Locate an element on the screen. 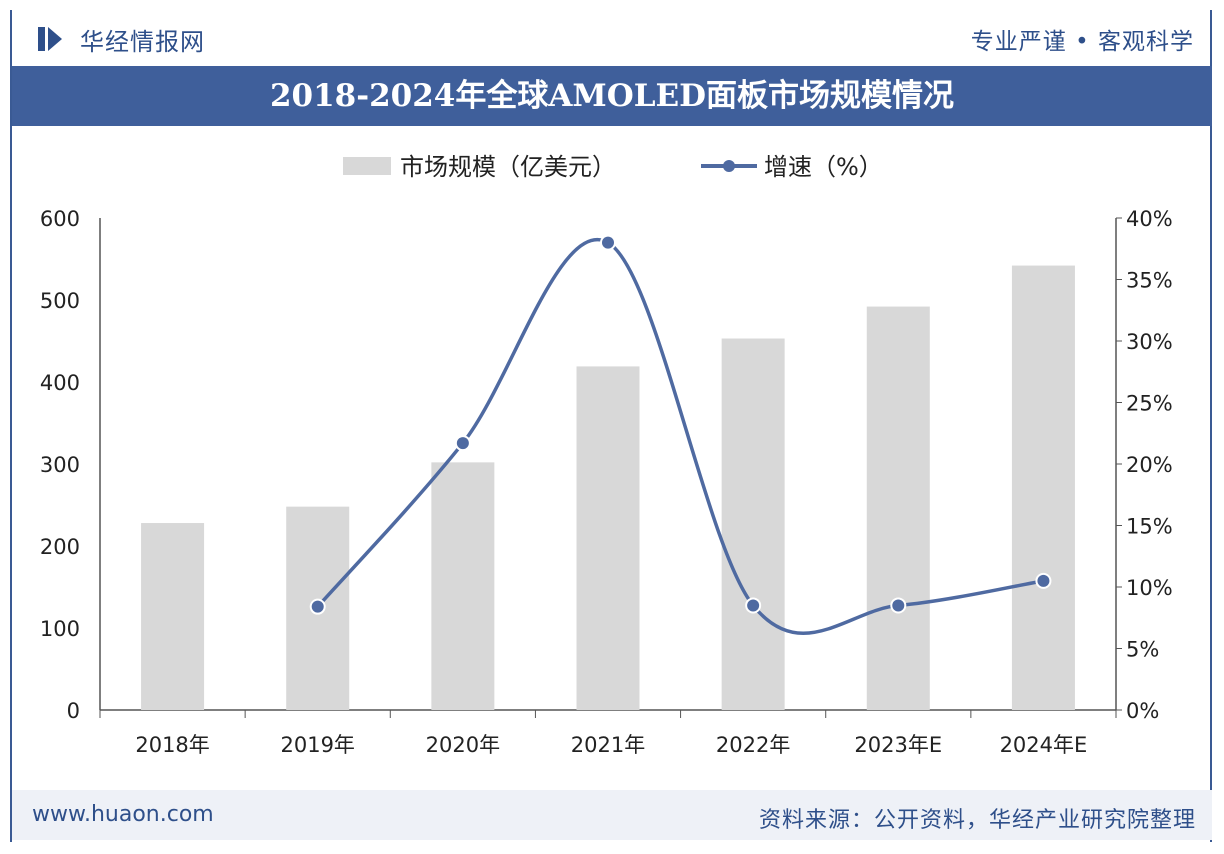 The height and width of the screenshot is (854, 1224). left-tick-label: 200 is located at coordinates (60, 547).